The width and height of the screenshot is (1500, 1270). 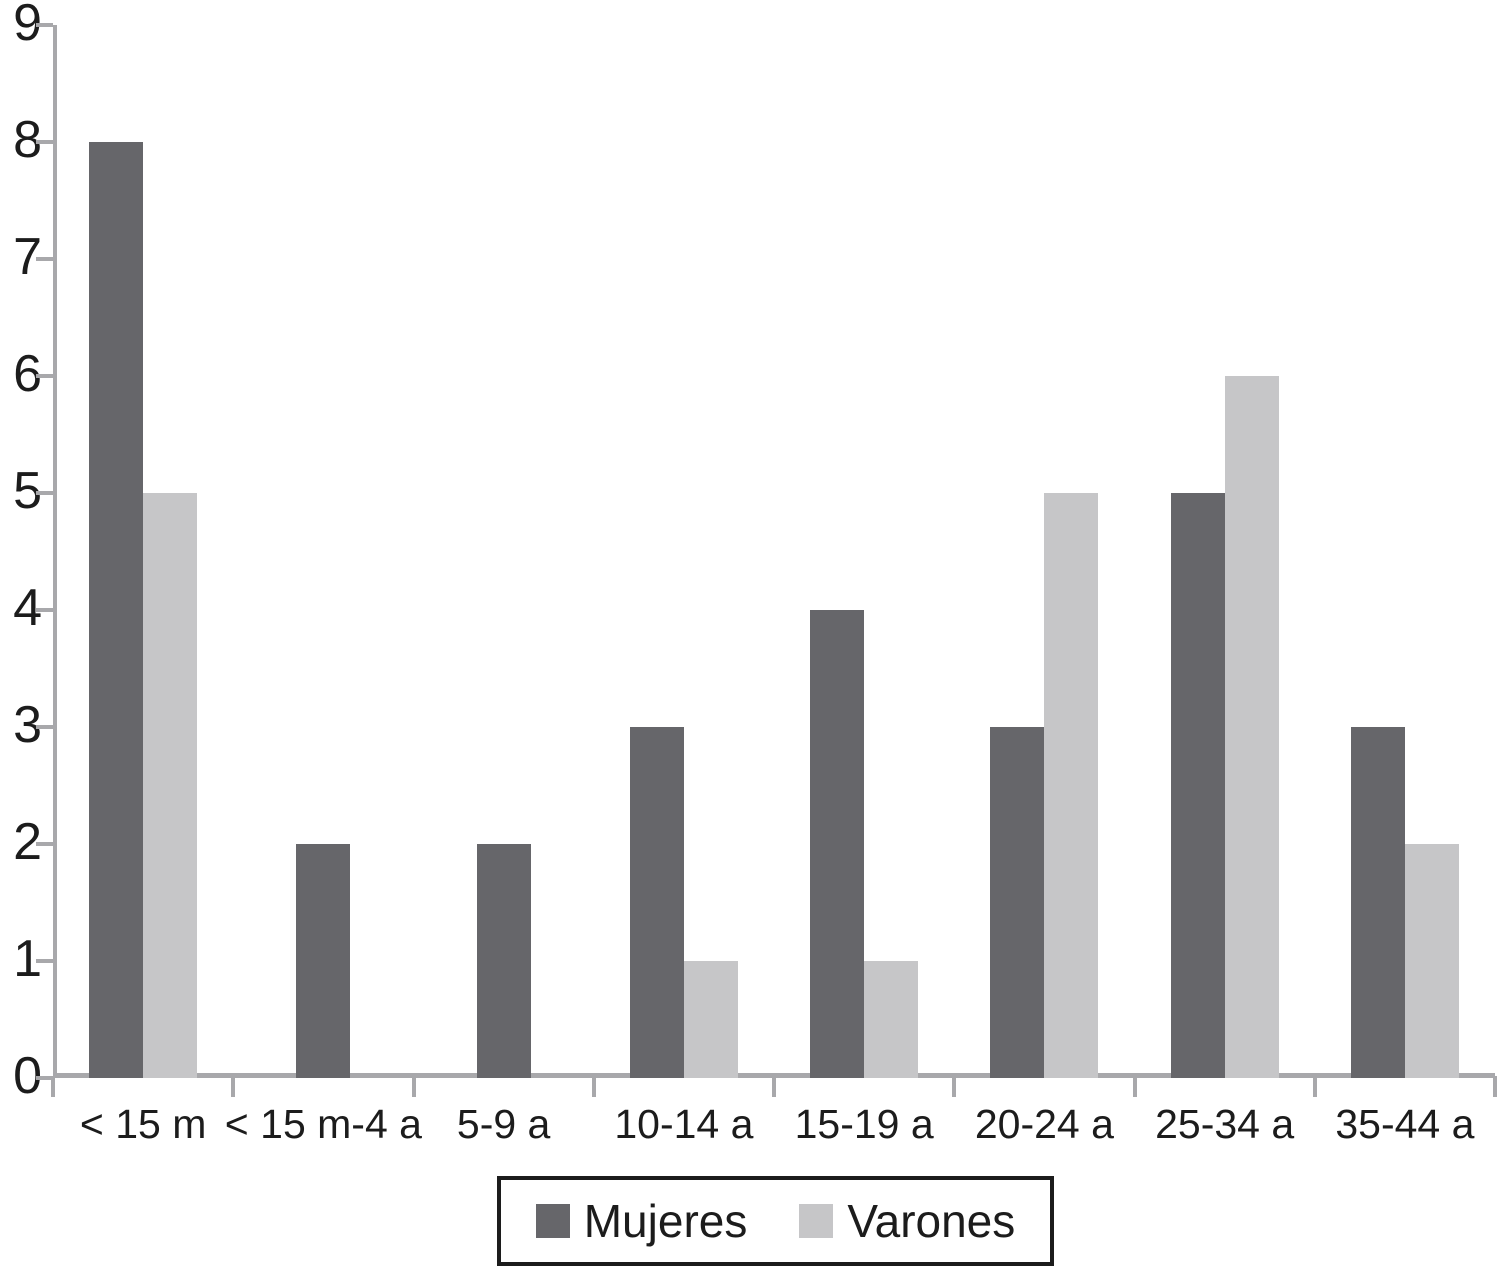 I want to click on y-tick-label-7: 7, so click(x=27, y=256).